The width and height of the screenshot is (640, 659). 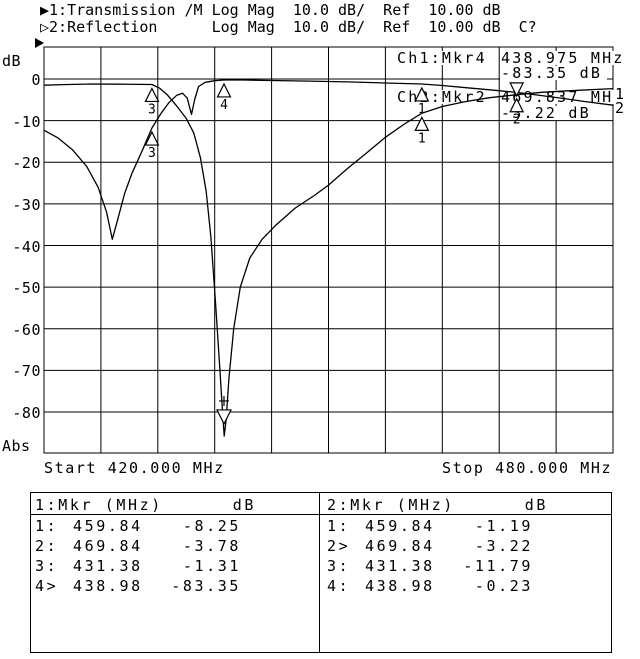 What do you see at coordinates (26, 288) in the screenshot?
I see `y-tick-label: -50` at bounding box center [26, 288].